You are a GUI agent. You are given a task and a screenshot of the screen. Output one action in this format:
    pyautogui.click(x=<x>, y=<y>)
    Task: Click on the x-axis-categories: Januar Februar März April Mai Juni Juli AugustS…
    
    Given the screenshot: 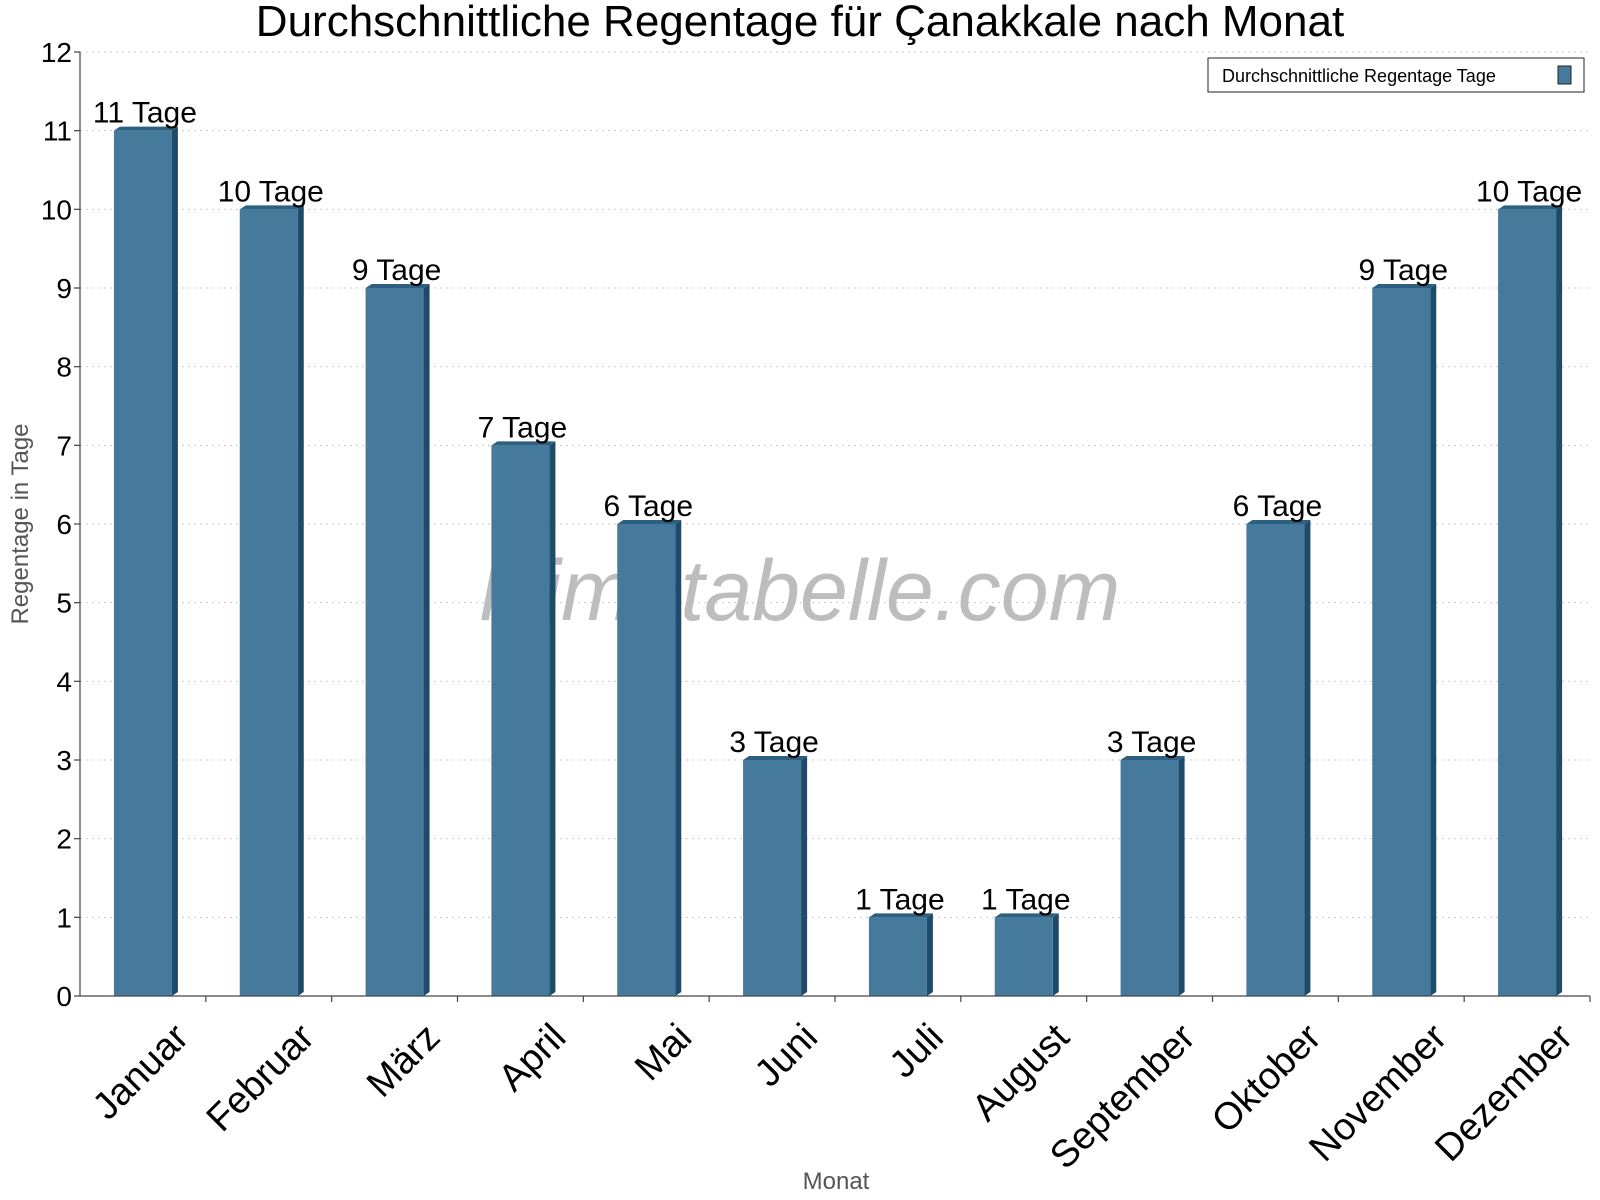 What is the action you would take?
    pyautogui.click(x=838, y=1086)
    